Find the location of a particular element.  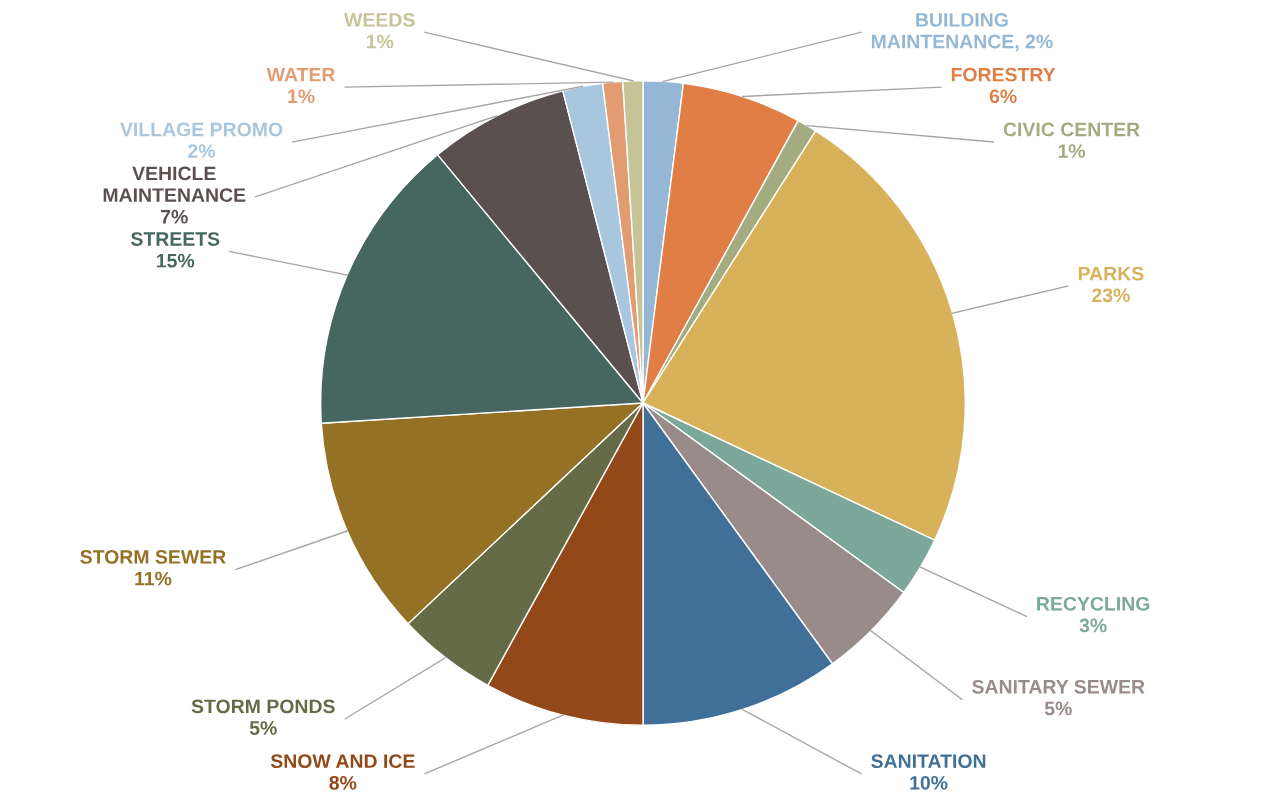

slice-label: VEHICLE MAINTENANCE is located at coordinates (174, 184).